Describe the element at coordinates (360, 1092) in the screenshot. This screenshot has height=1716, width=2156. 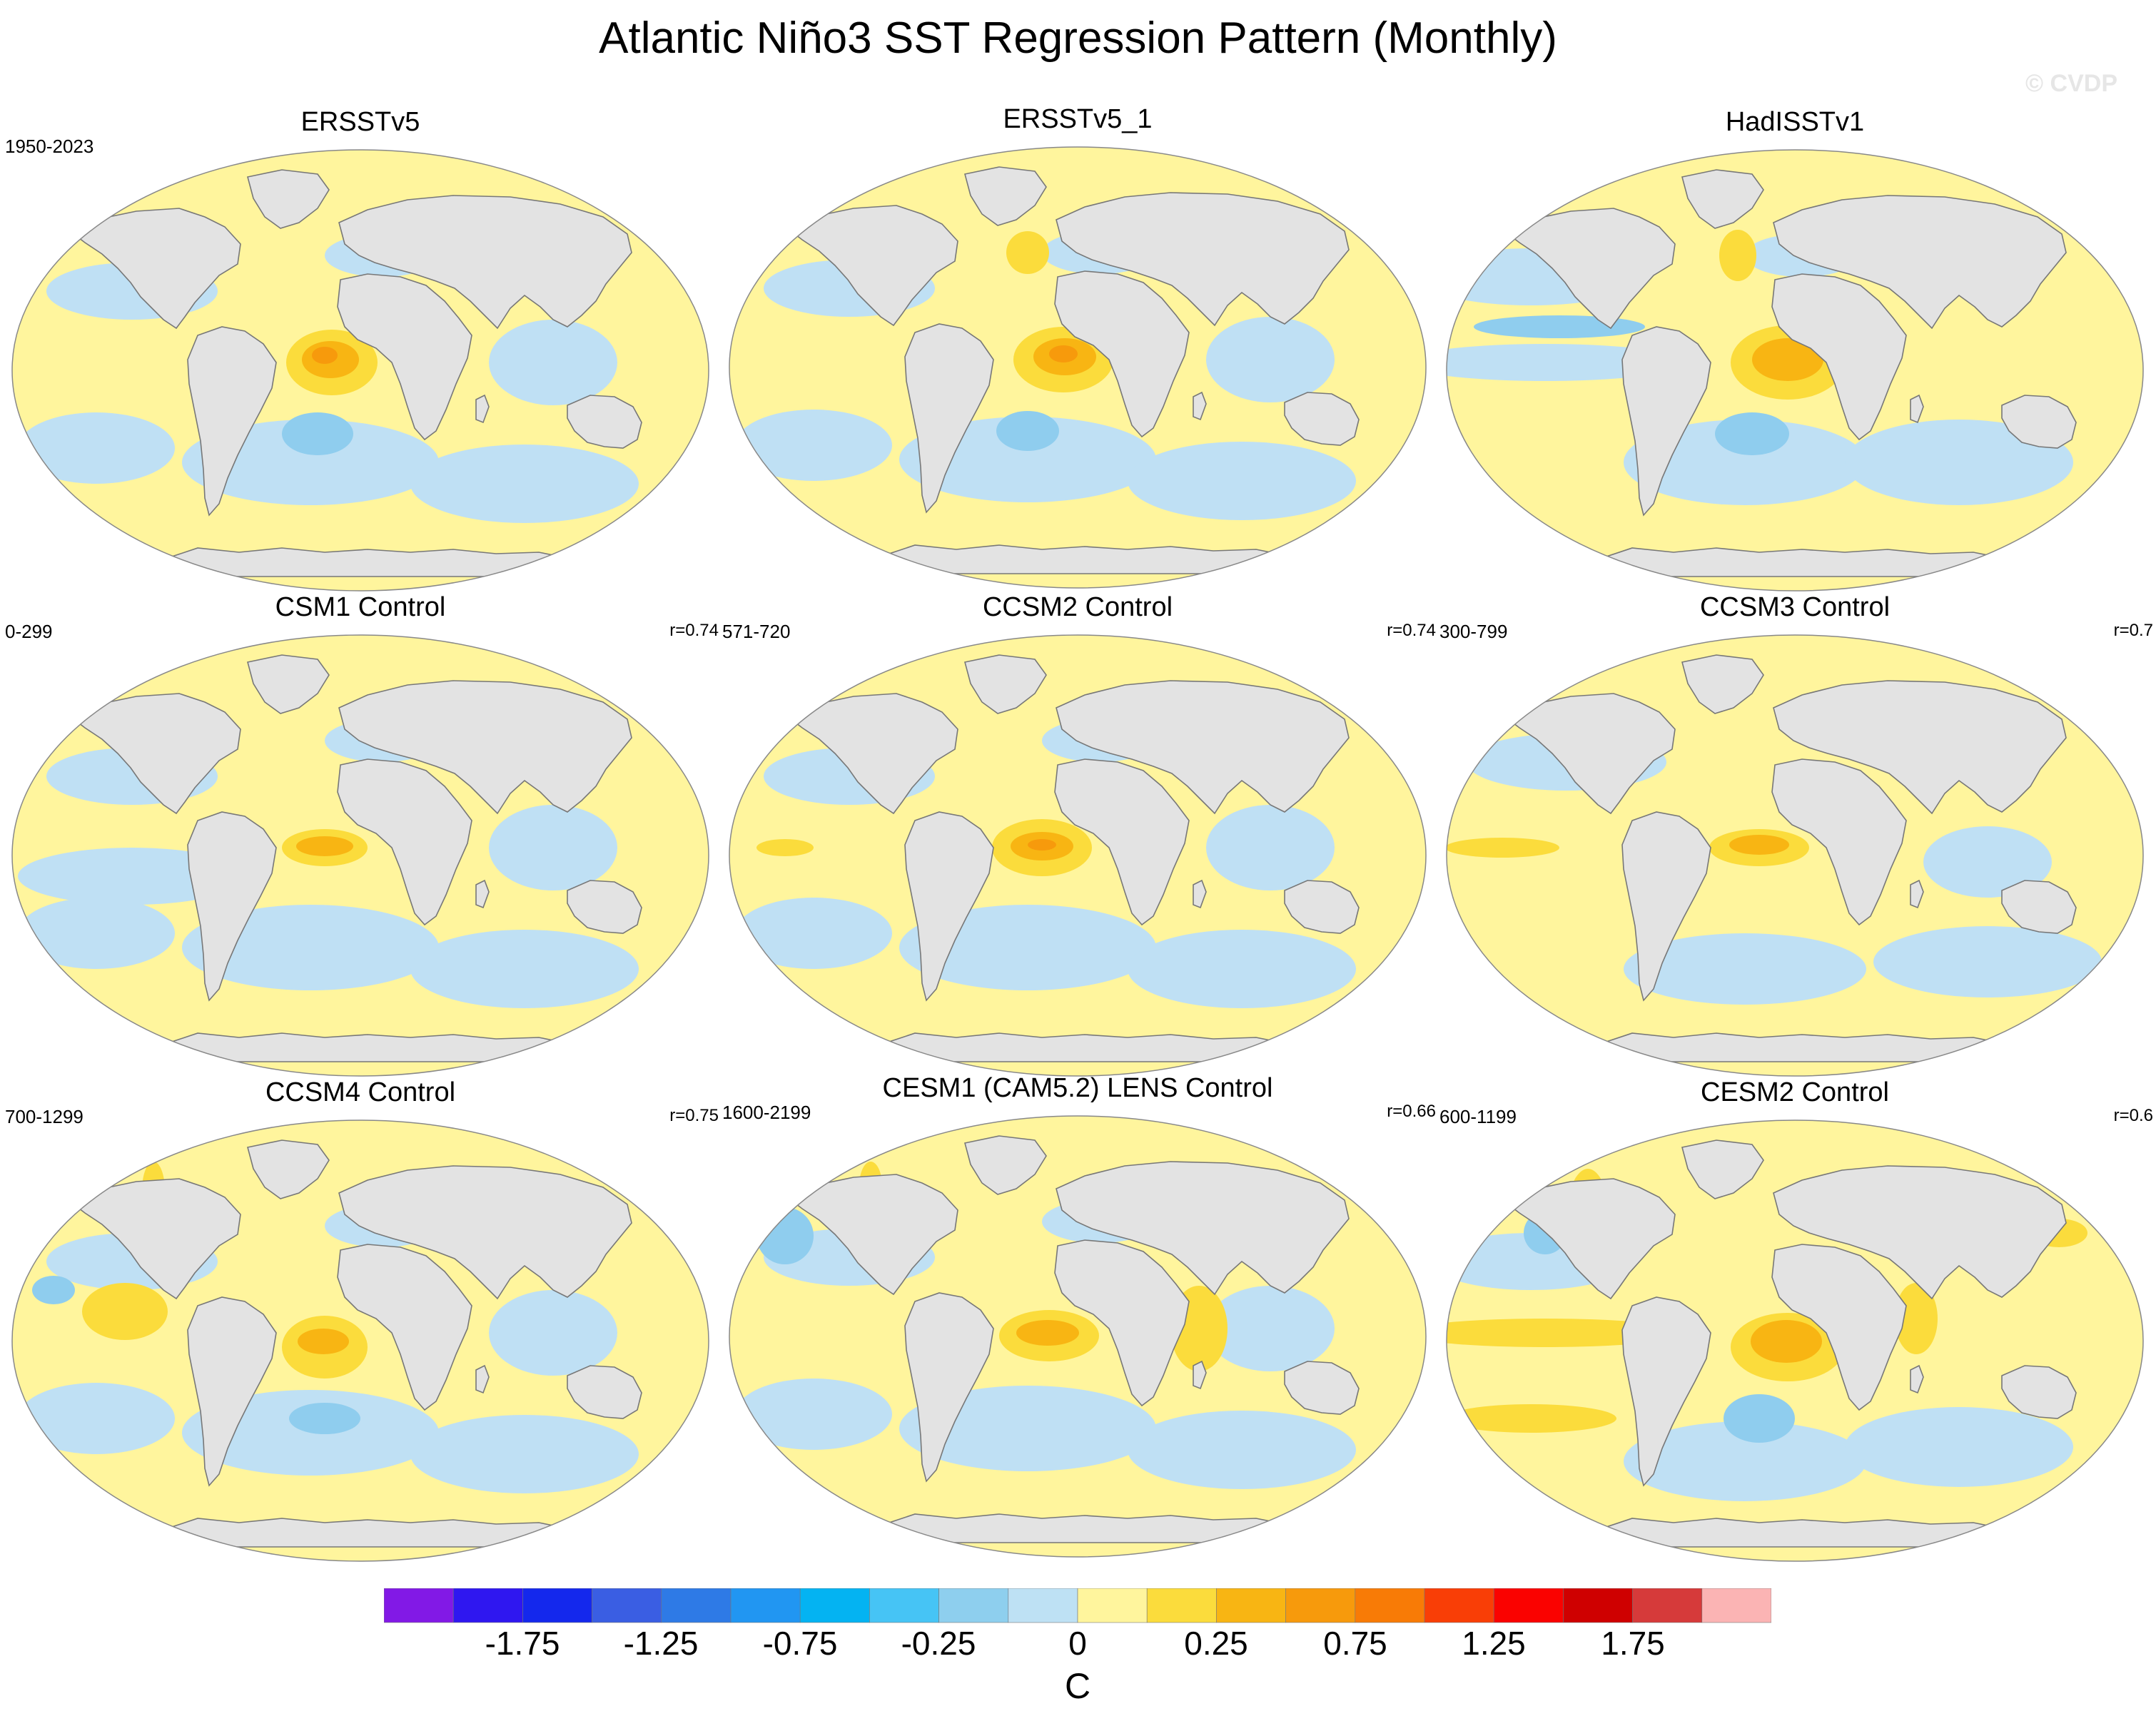
I see `panel-title: CCSM4 Control` at that location.